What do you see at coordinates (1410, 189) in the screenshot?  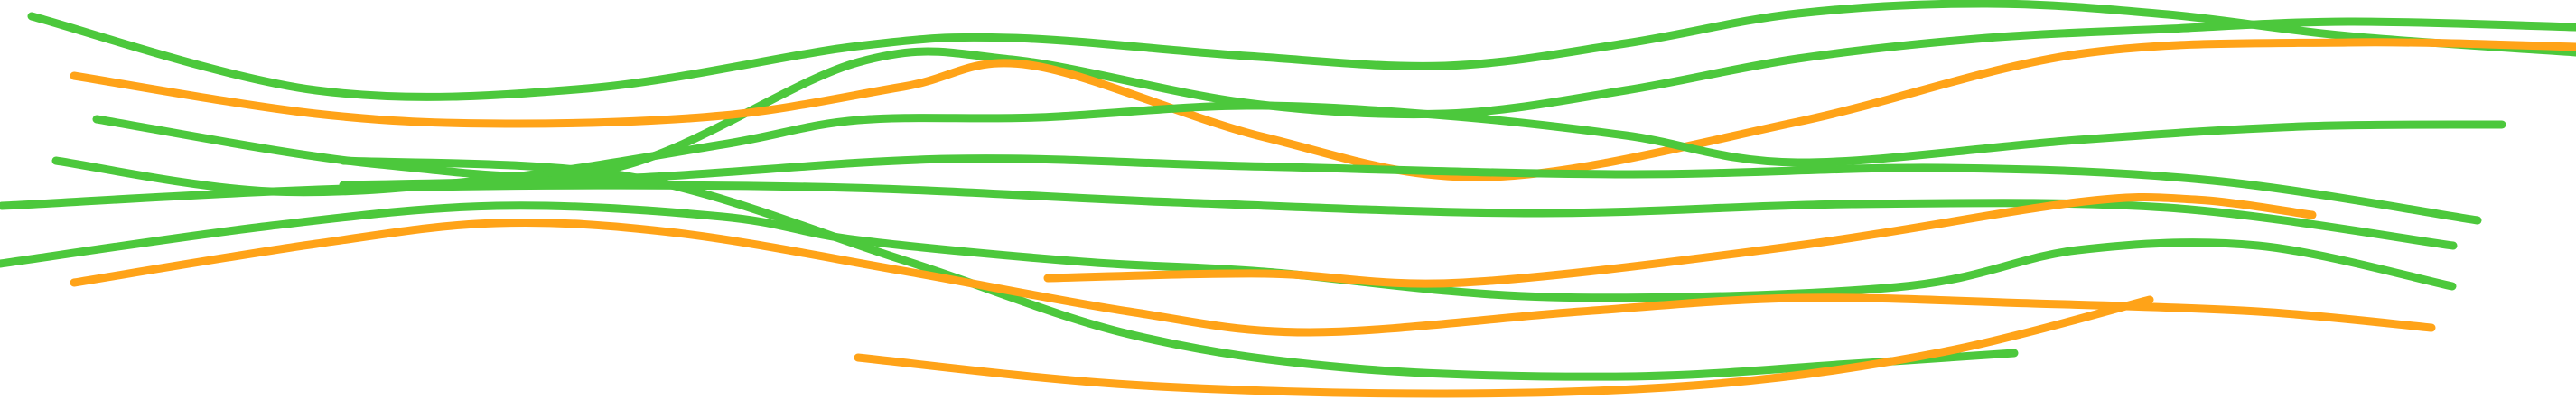 I see `wave-strand-green-mid-flat` at bounding box center [1410, 189].